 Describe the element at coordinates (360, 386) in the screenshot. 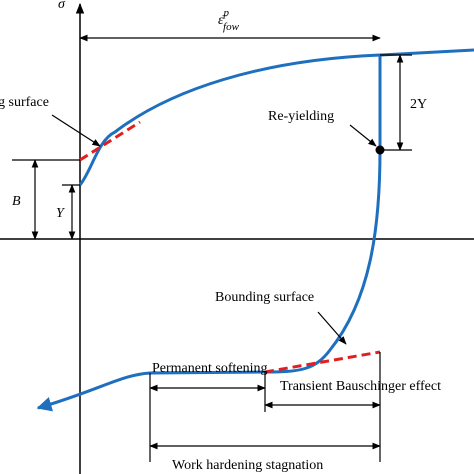

I see `annotation: Transient Bauschinger effect` at that location.